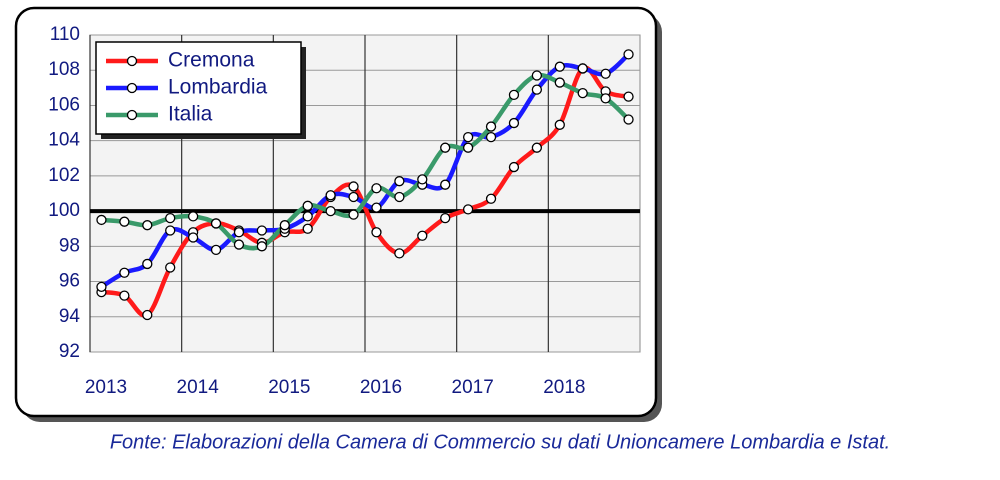 Image resolution: width=1000 pixels, height=480 pixels. What do you see at coordinates (69, 351) in the screenshot?
I see `y-tick-label: 92` at bounding box center [69, 351].